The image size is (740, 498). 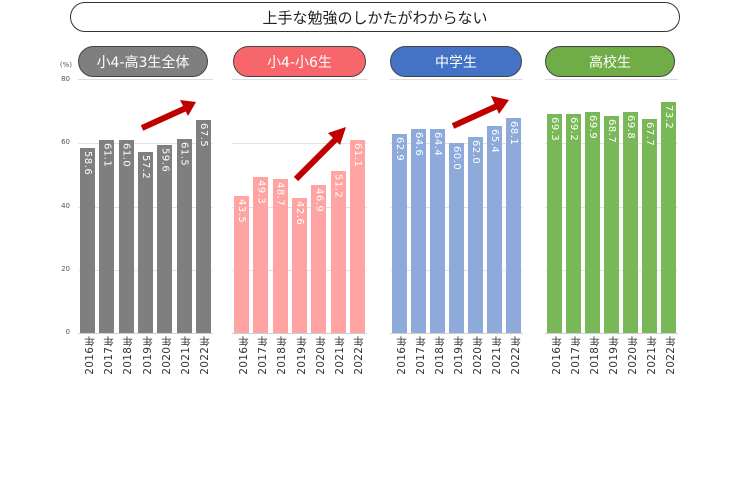 I want to click on bar: 65.4, so click(x=494, y=229).